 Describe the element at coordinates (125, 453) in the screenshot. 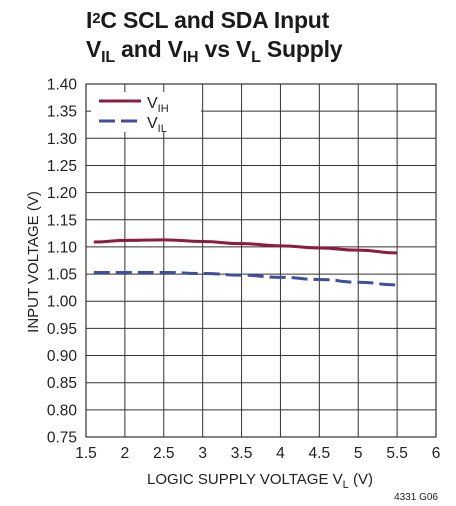

I see `x-tick-label: 2` at that location.